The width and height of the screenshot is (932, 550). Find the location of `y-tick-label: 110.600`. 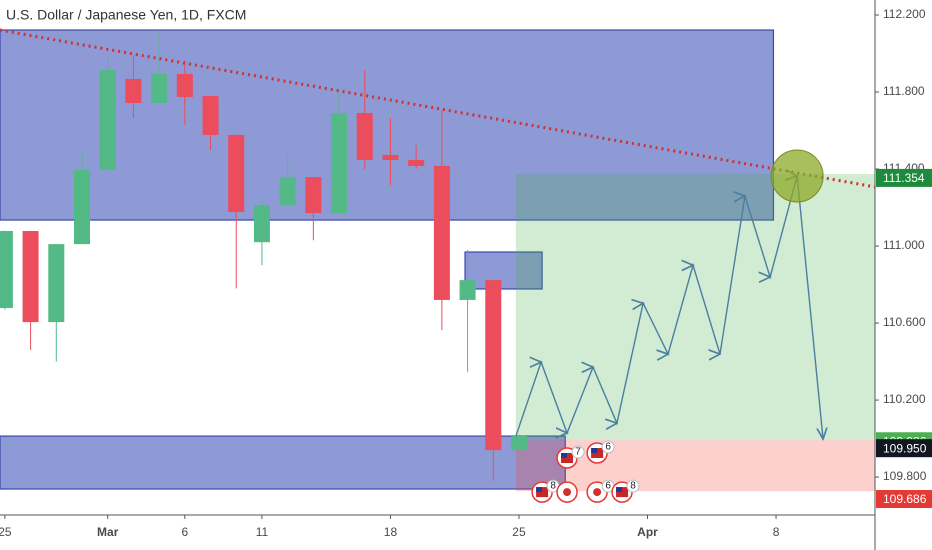

y-tick-label: 110.600 is located at coordinates (904, 322).